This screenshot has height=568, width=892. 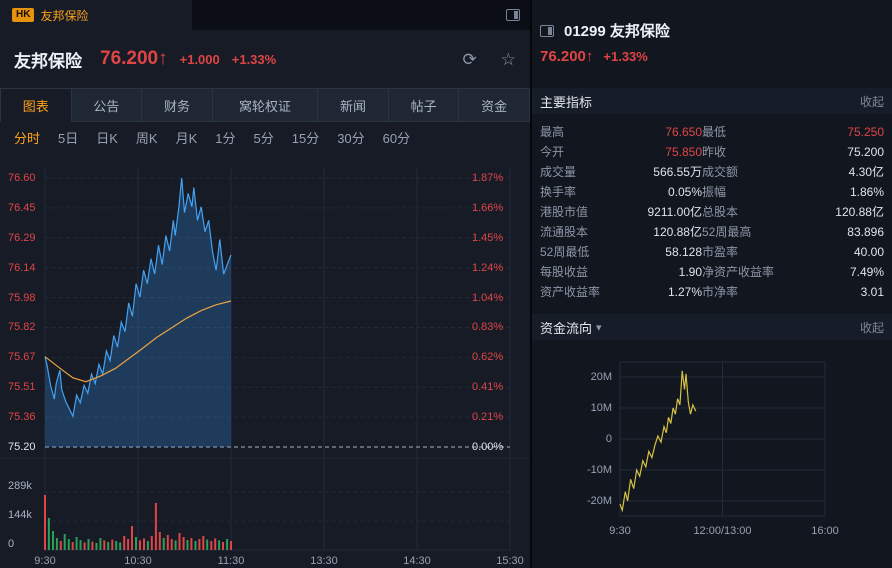 I want to click on stat-row: 资产收益率 1.27% 市净率 3.01, so click(x=712, y=292).